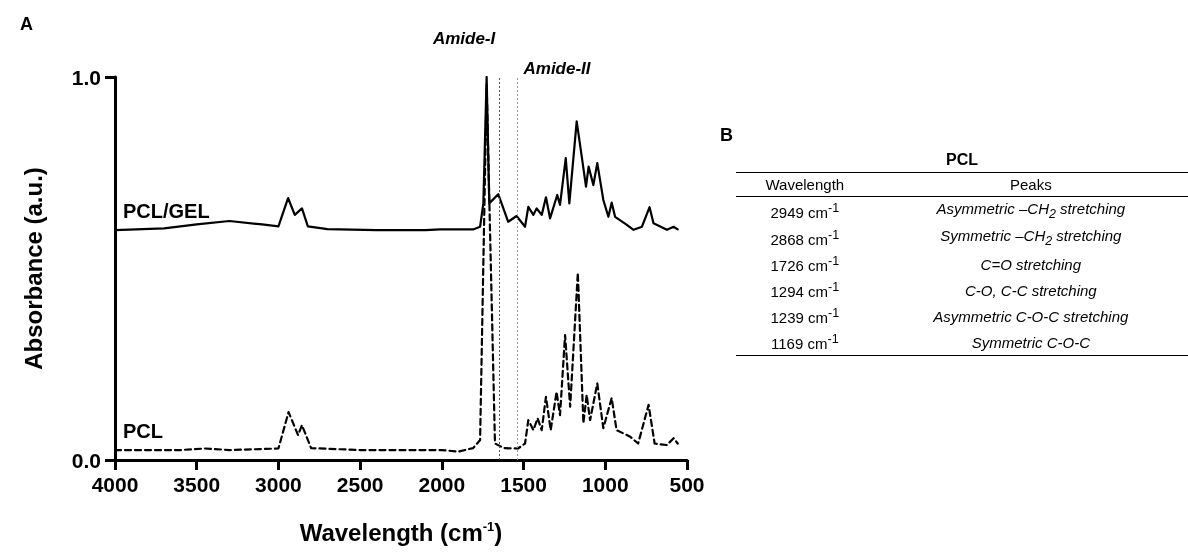 The image size is (1188, 560). What do you see at coordinates (1031, 238) in the screenshot?
I see `text: Symmetric –CH$_{2}$ stretching` at bounding box center [1031, 238].